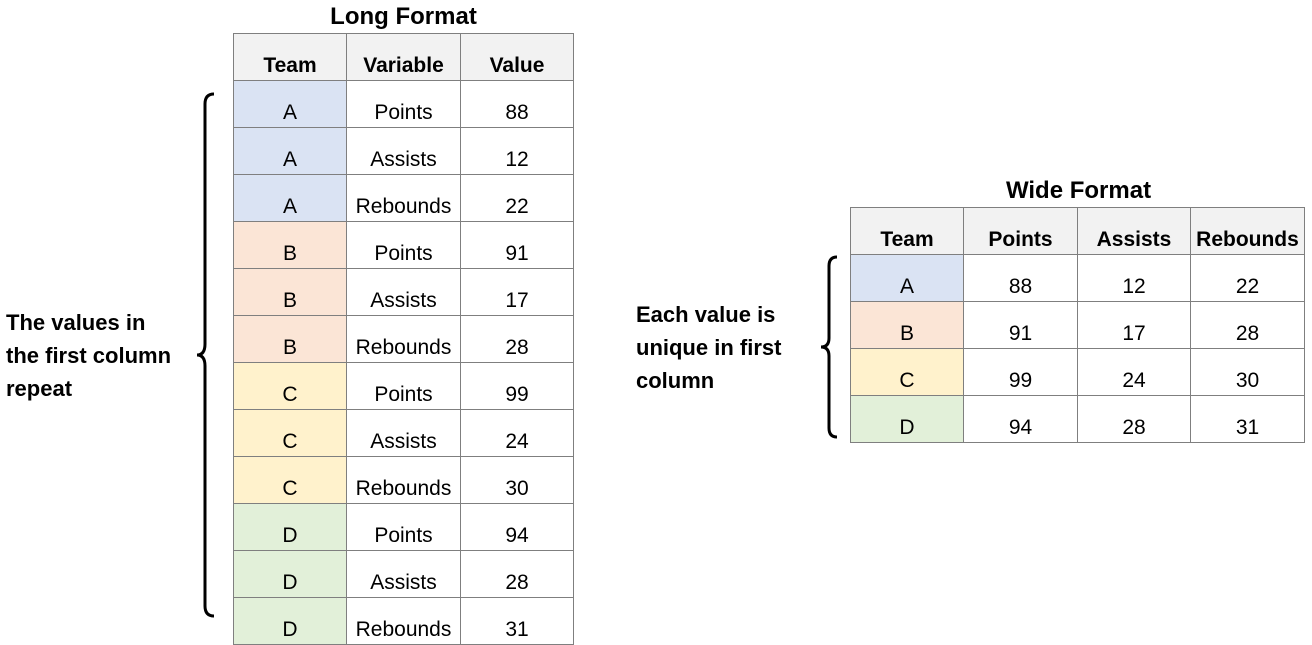 The image size is (1312, 645). I want to click on table-header-row: Team Variable Value, so click(403, 57).